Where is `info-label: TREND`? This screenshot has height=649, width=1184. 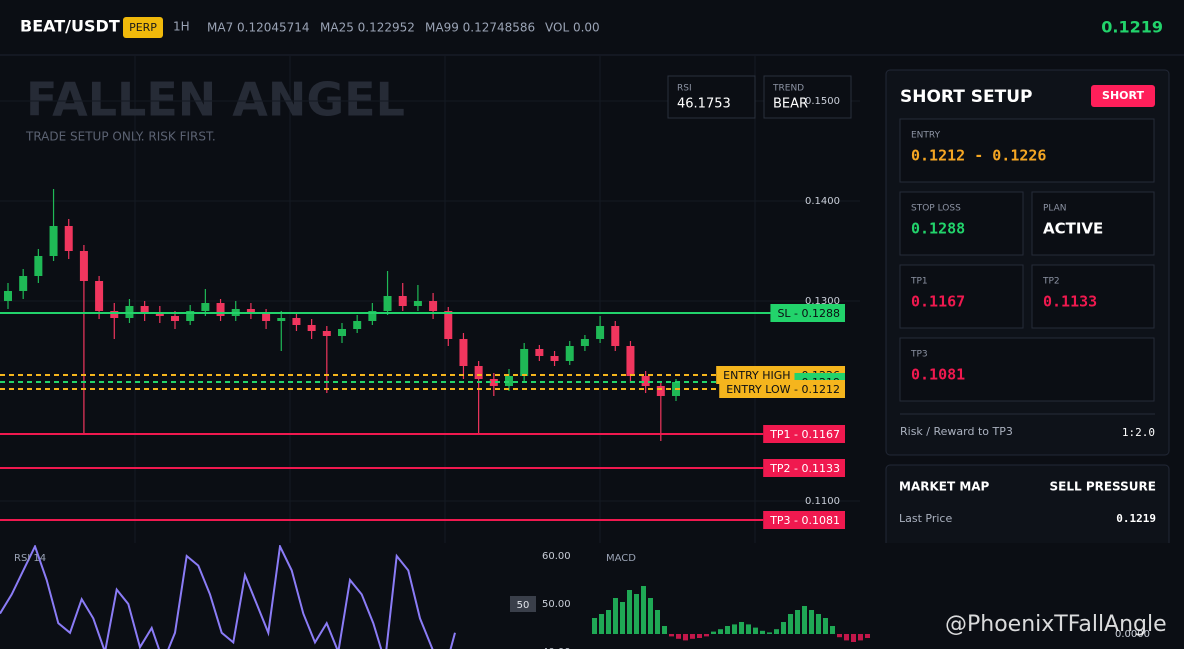
info-label: TREND is located at coordinates (788, 89).